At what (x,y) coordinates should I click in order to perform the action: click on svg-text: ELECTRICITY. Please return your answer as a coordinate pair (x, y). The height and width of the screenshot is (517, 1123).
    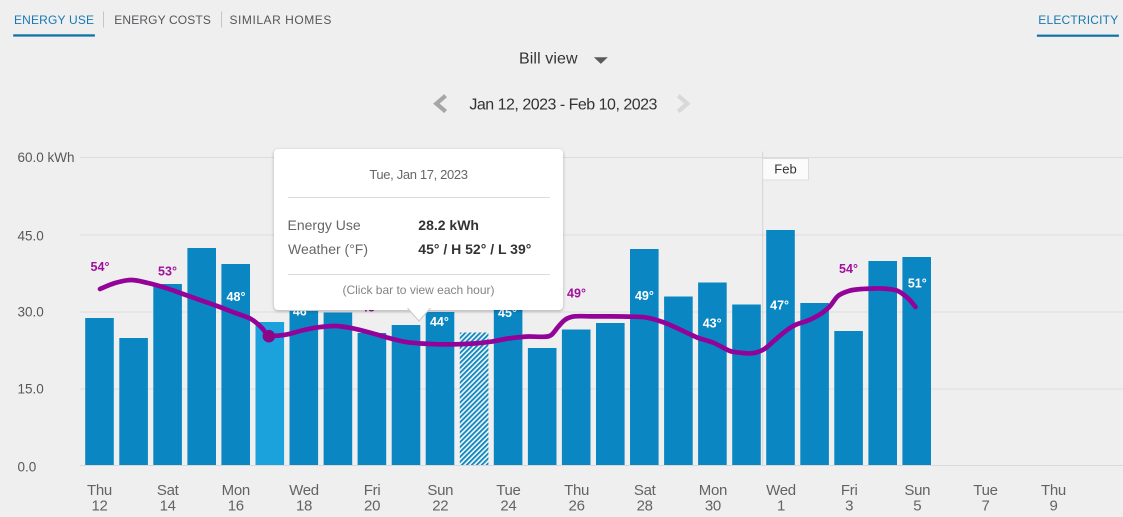
    Looking at the image, I should click on (1078, 20).